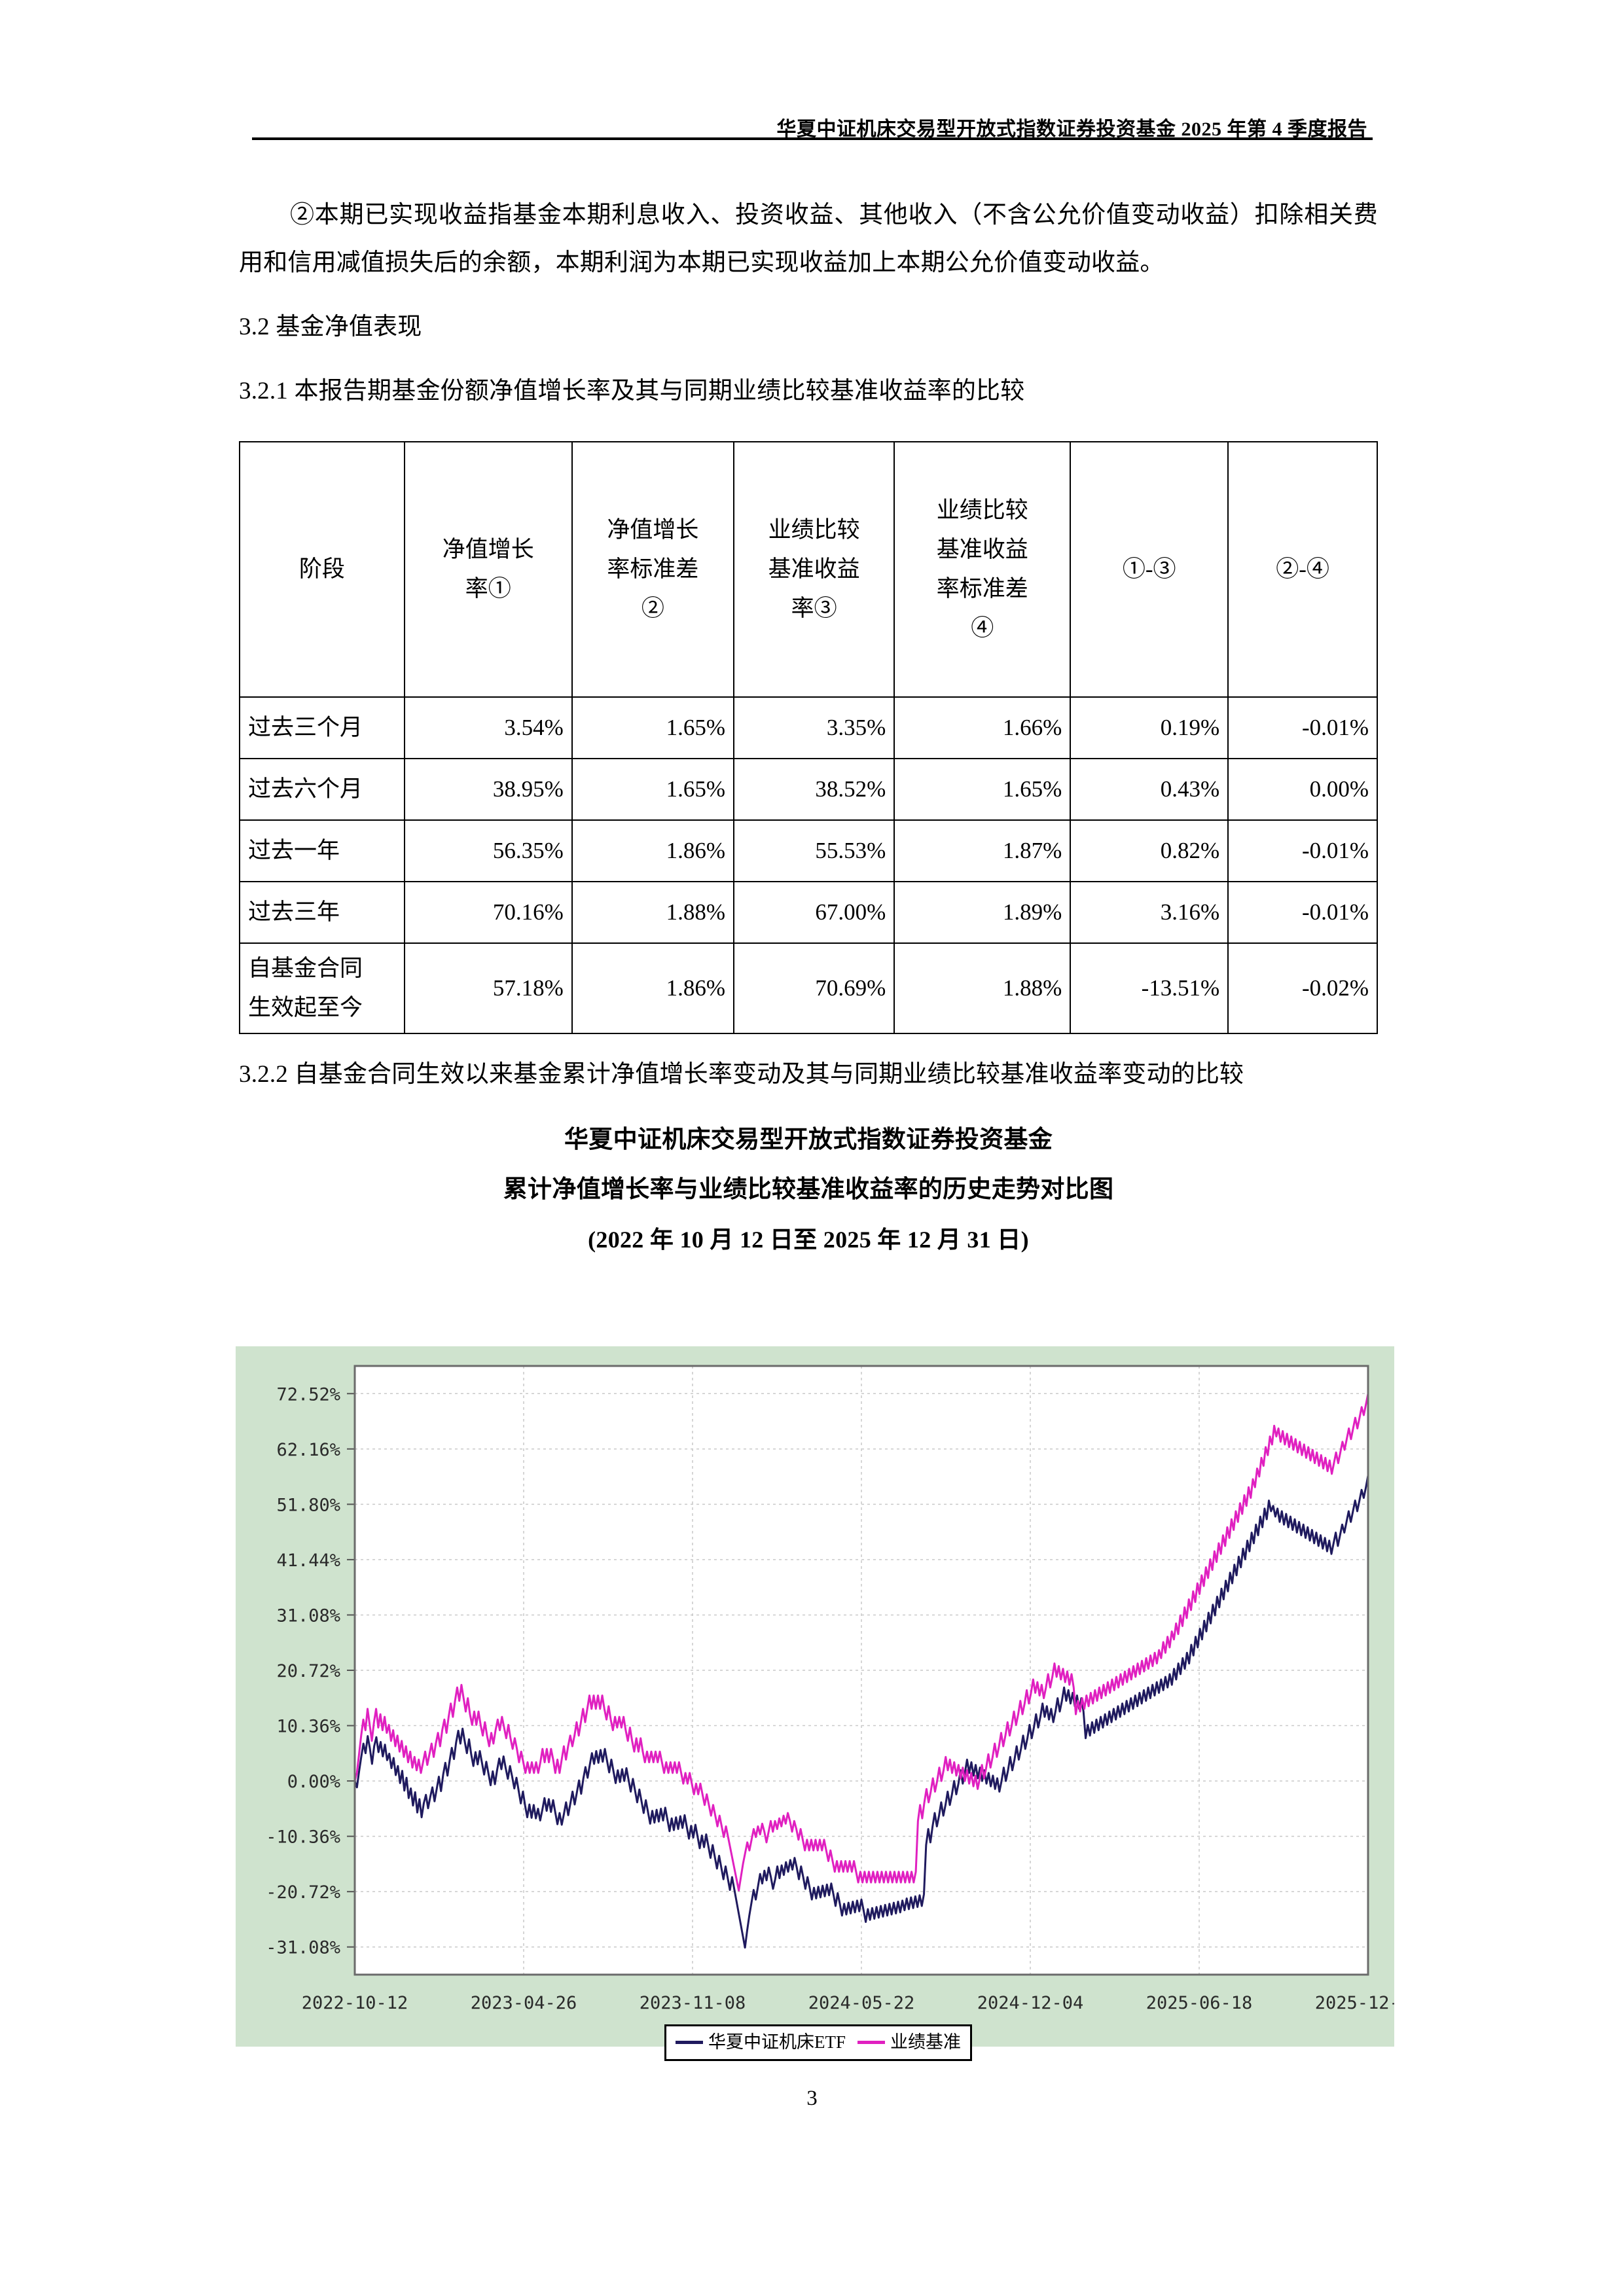  I want to click on table-header-row: 阶段 净值增长 率① 净值增长 率标准差 ② 业绩比较 基准收益 率③, so click(808, 569).